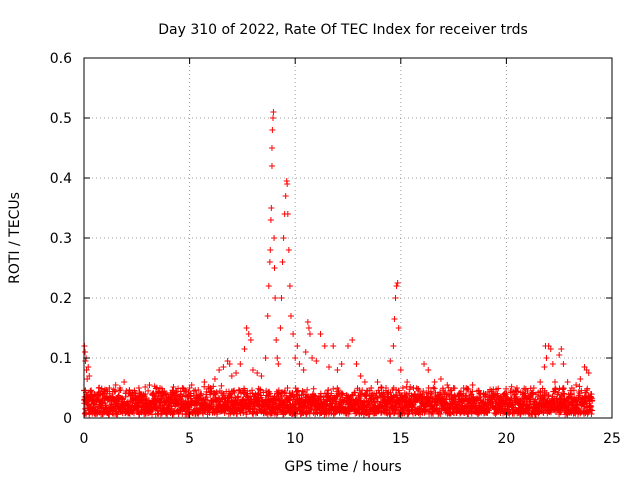  I want to click on y-axis-label: ROTI / TECUs, so click(15, 238).